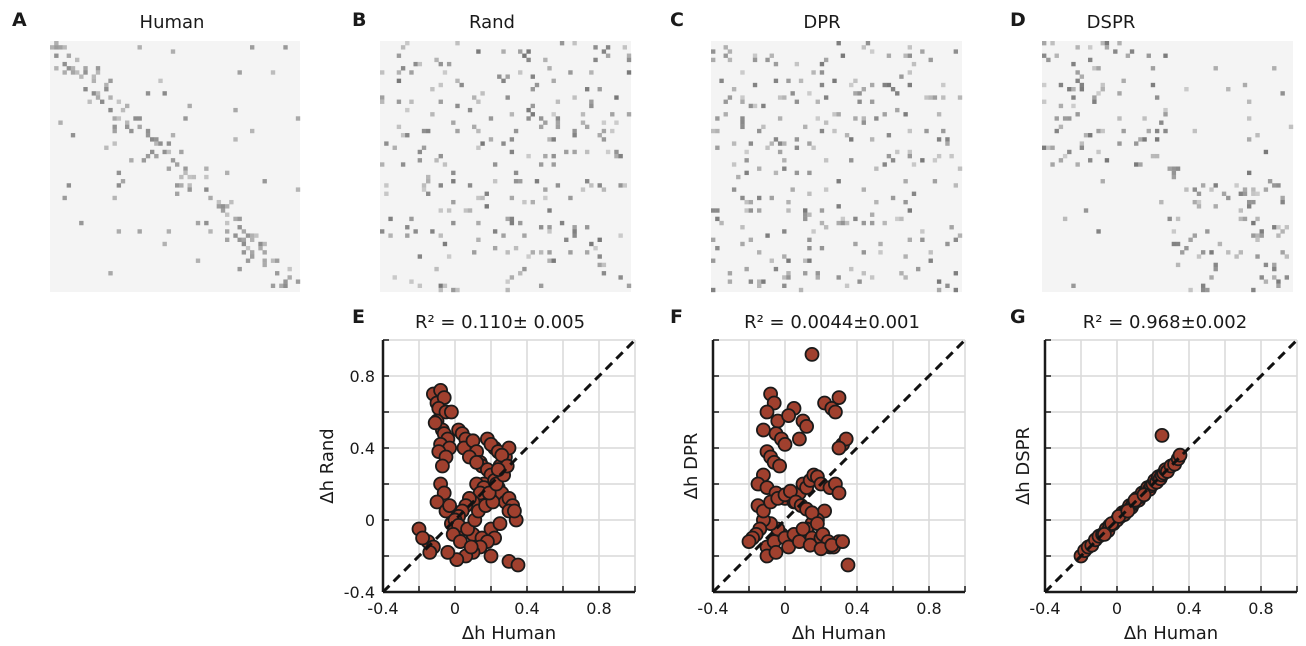 The image size is (1306, 646). I want to click on heatmap-rand, so click(506, 167).